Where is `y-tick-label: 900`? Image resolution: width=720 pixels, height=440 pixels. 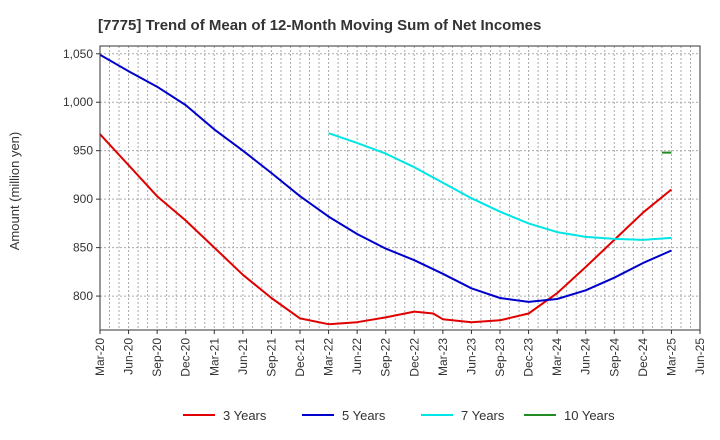
y-tick-label: 900 is located at coordinates (83, 199).